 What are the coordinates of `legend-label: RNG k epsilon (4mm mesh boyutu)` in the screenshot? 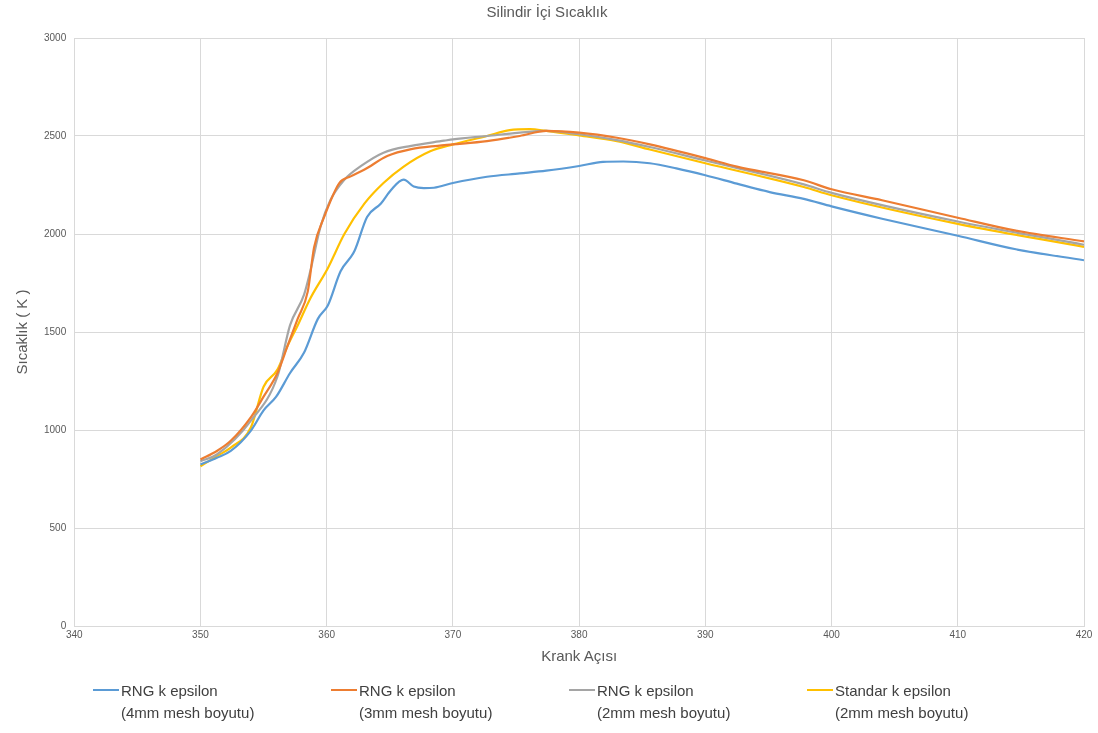 It's located at (188, 702).